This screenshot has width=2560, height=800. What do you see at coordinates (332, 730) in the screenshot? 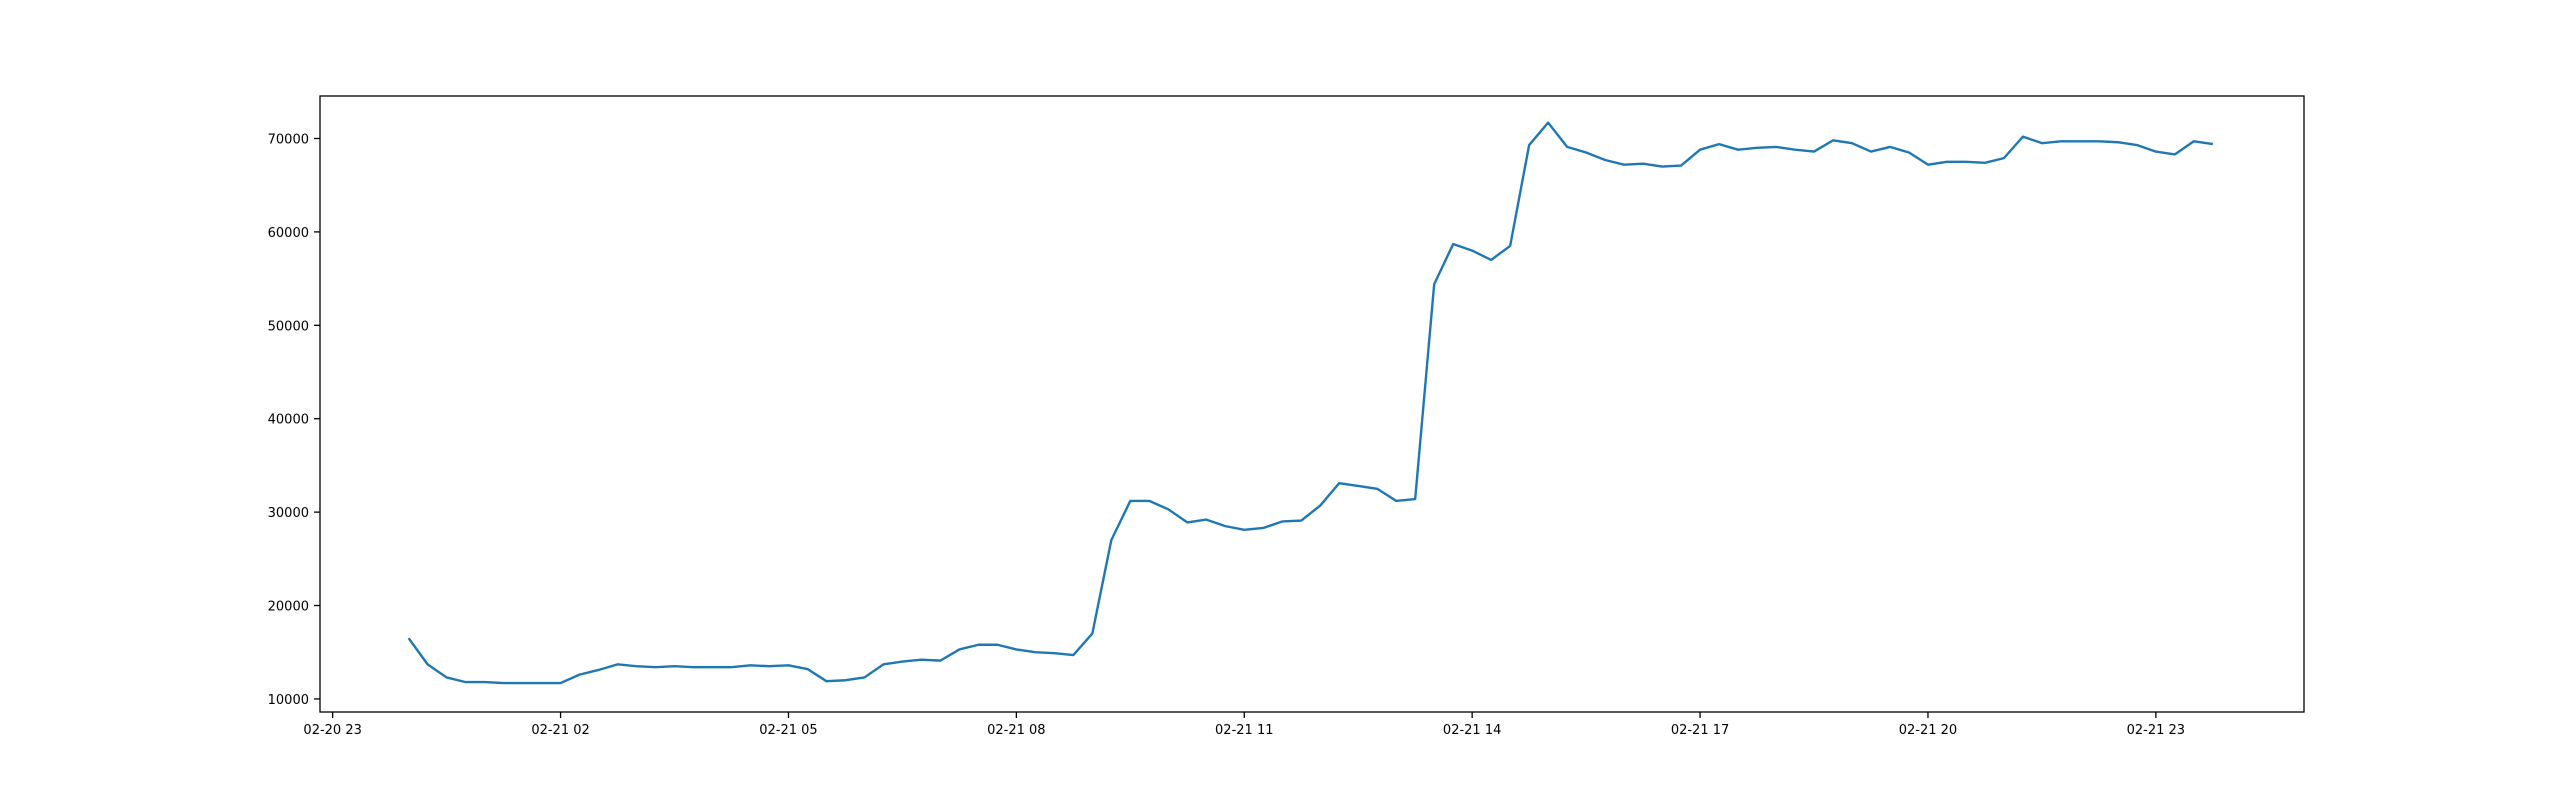
I see `x-tick-label: 02-20 23` at bounding box center [332, 730].